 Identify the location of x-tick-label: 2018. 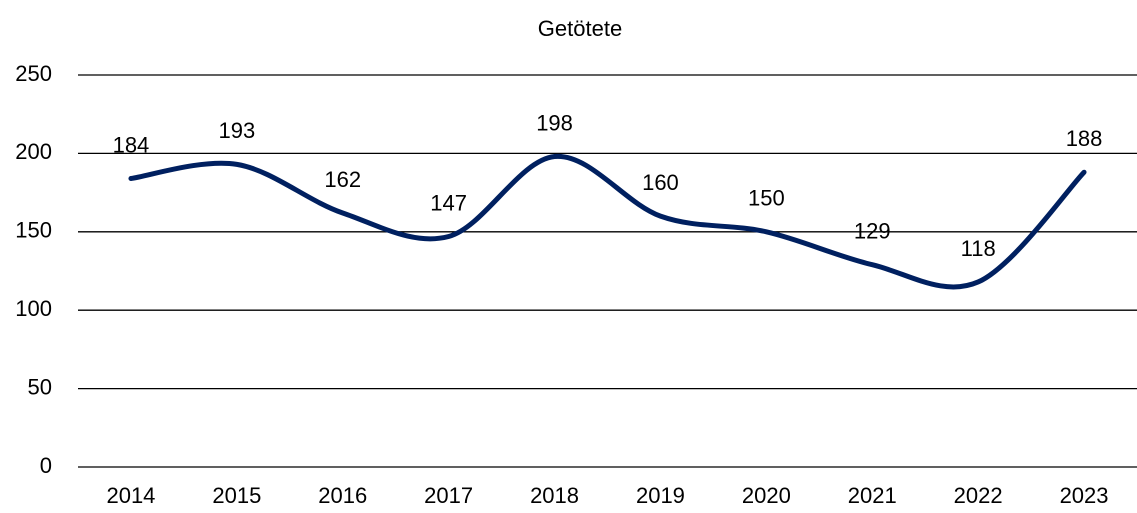
(554, 495).